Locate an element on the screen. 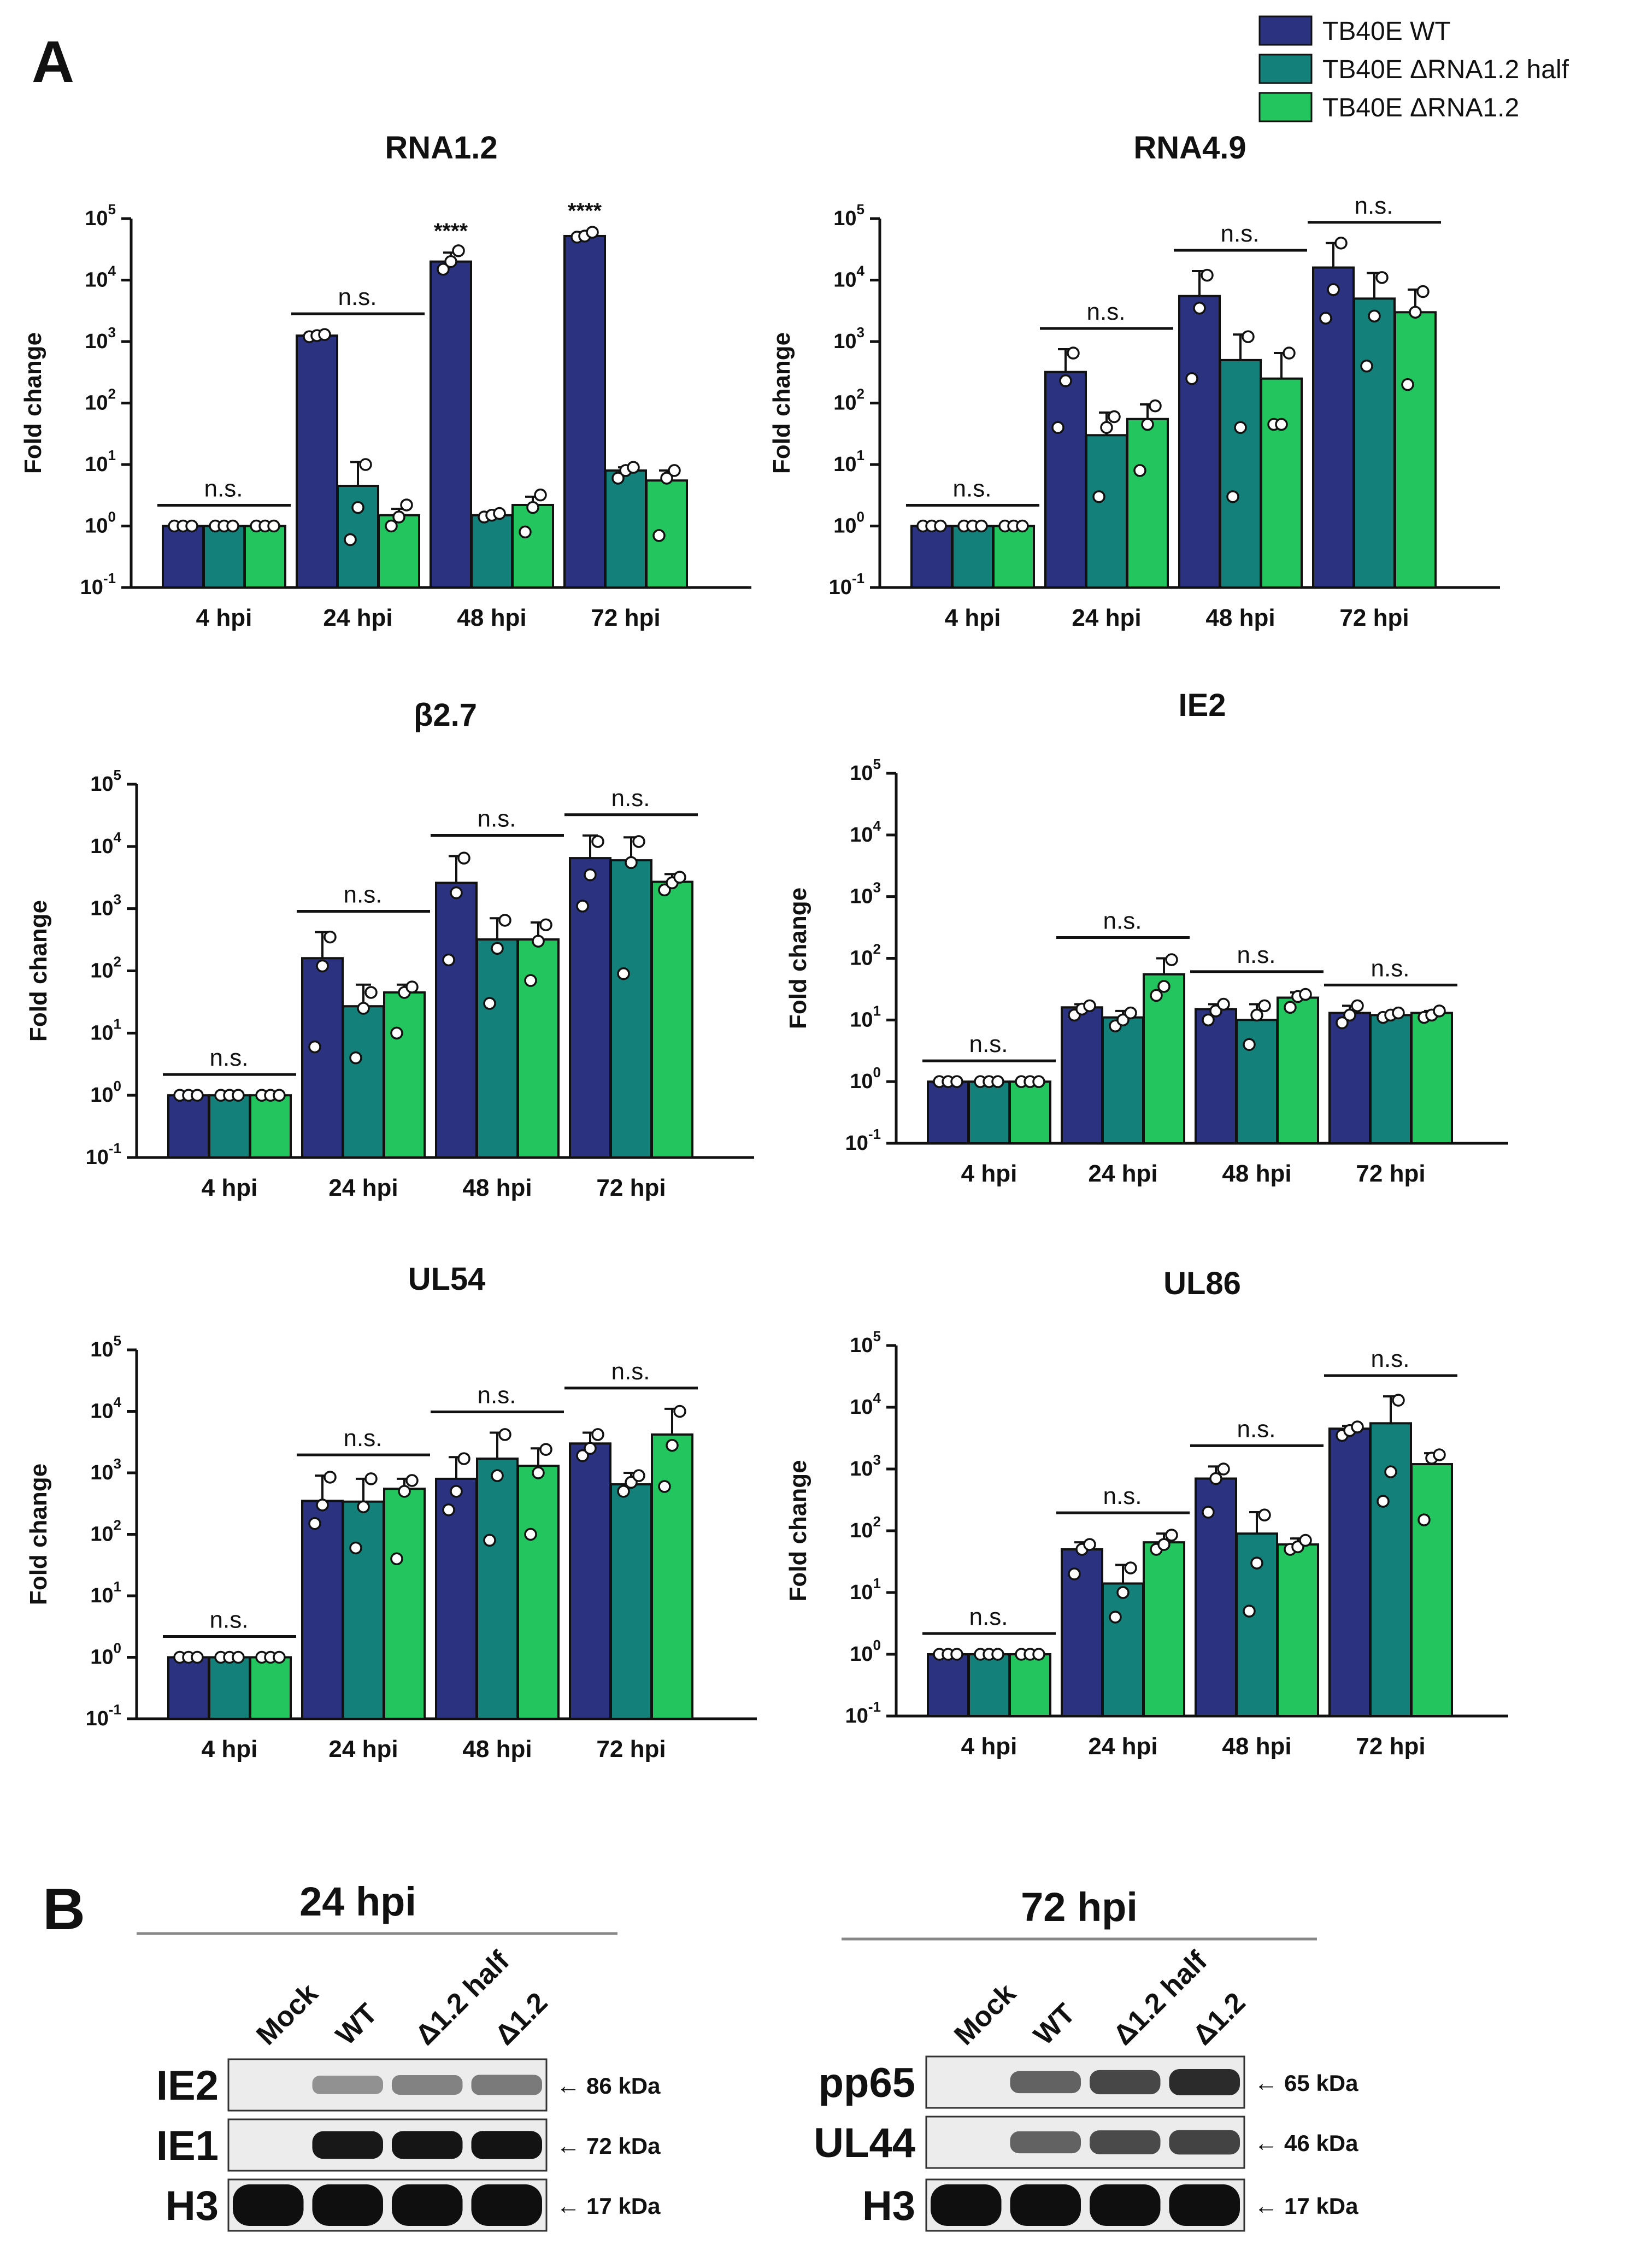  chart-title: UL54 is located at coordinates (447, 1279).